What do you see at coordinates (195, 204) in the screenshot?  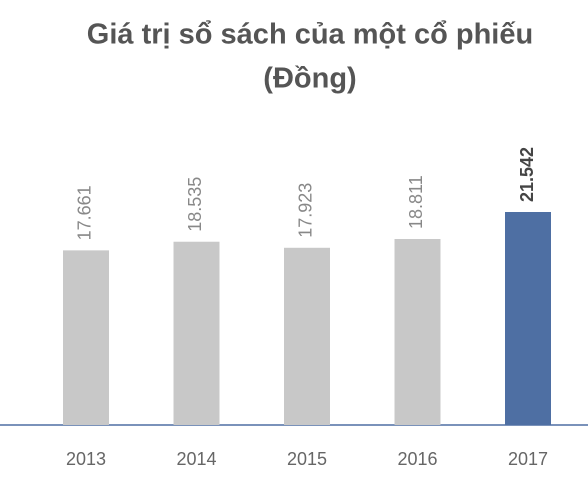 I see `value-label: 18.535` at bounding box center [195, 204].